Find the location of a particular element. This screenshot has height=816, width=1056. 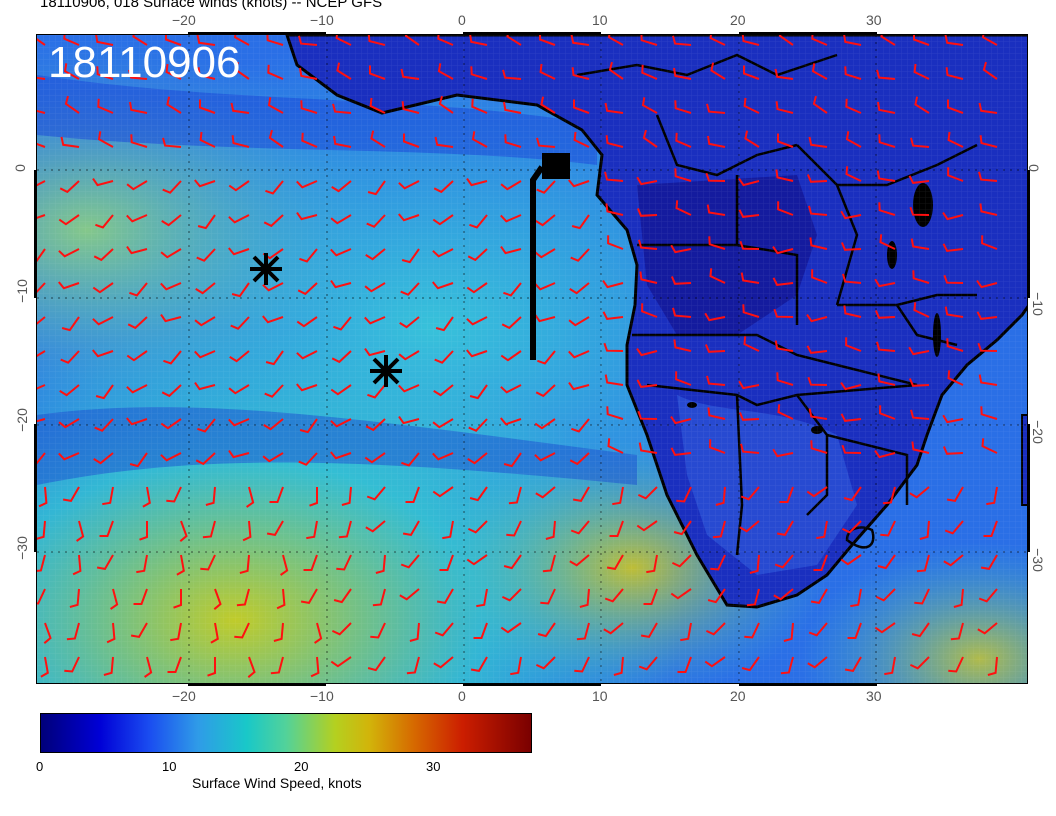

y-tick-left-4: −30 is located at coordinates (21, 548).